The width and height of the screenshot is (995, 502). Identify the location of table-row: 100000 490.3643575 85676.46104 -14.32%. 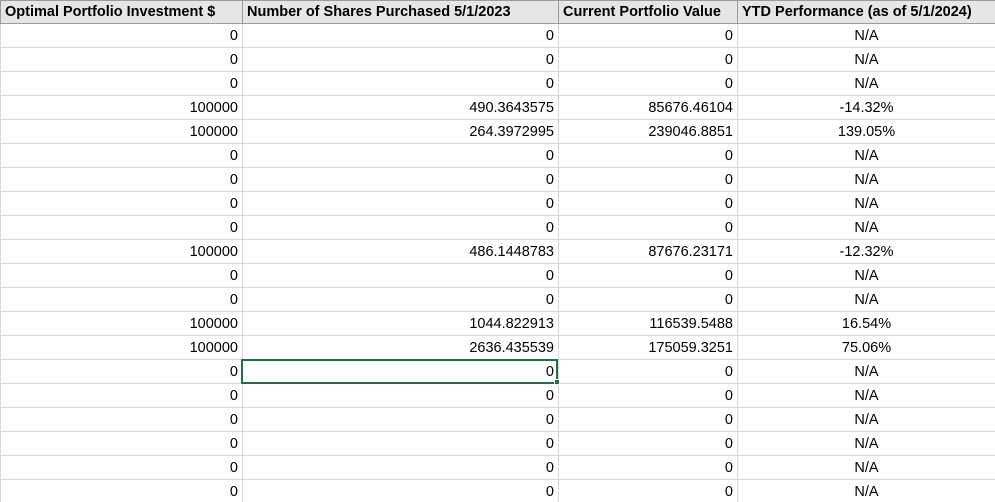
(497, 107).